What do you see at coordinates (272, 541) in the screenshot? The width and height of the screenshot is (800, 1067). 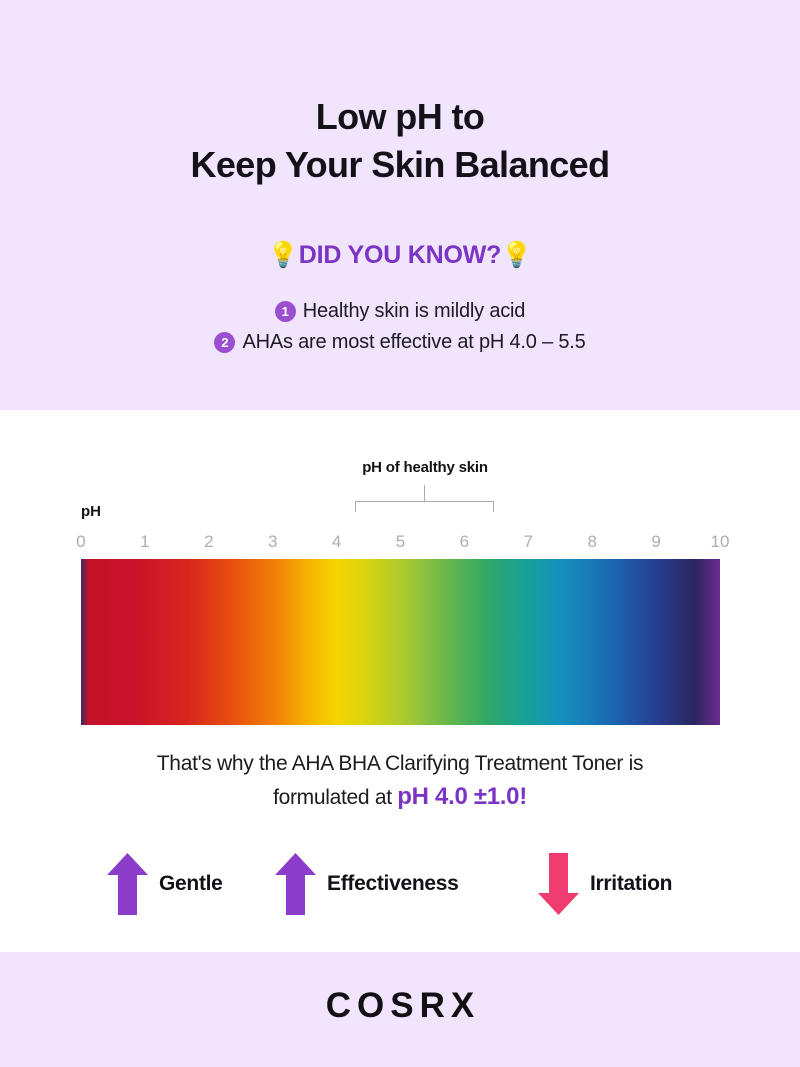 I see `axis-tick-3: 3` at bounding box center [272, 541].